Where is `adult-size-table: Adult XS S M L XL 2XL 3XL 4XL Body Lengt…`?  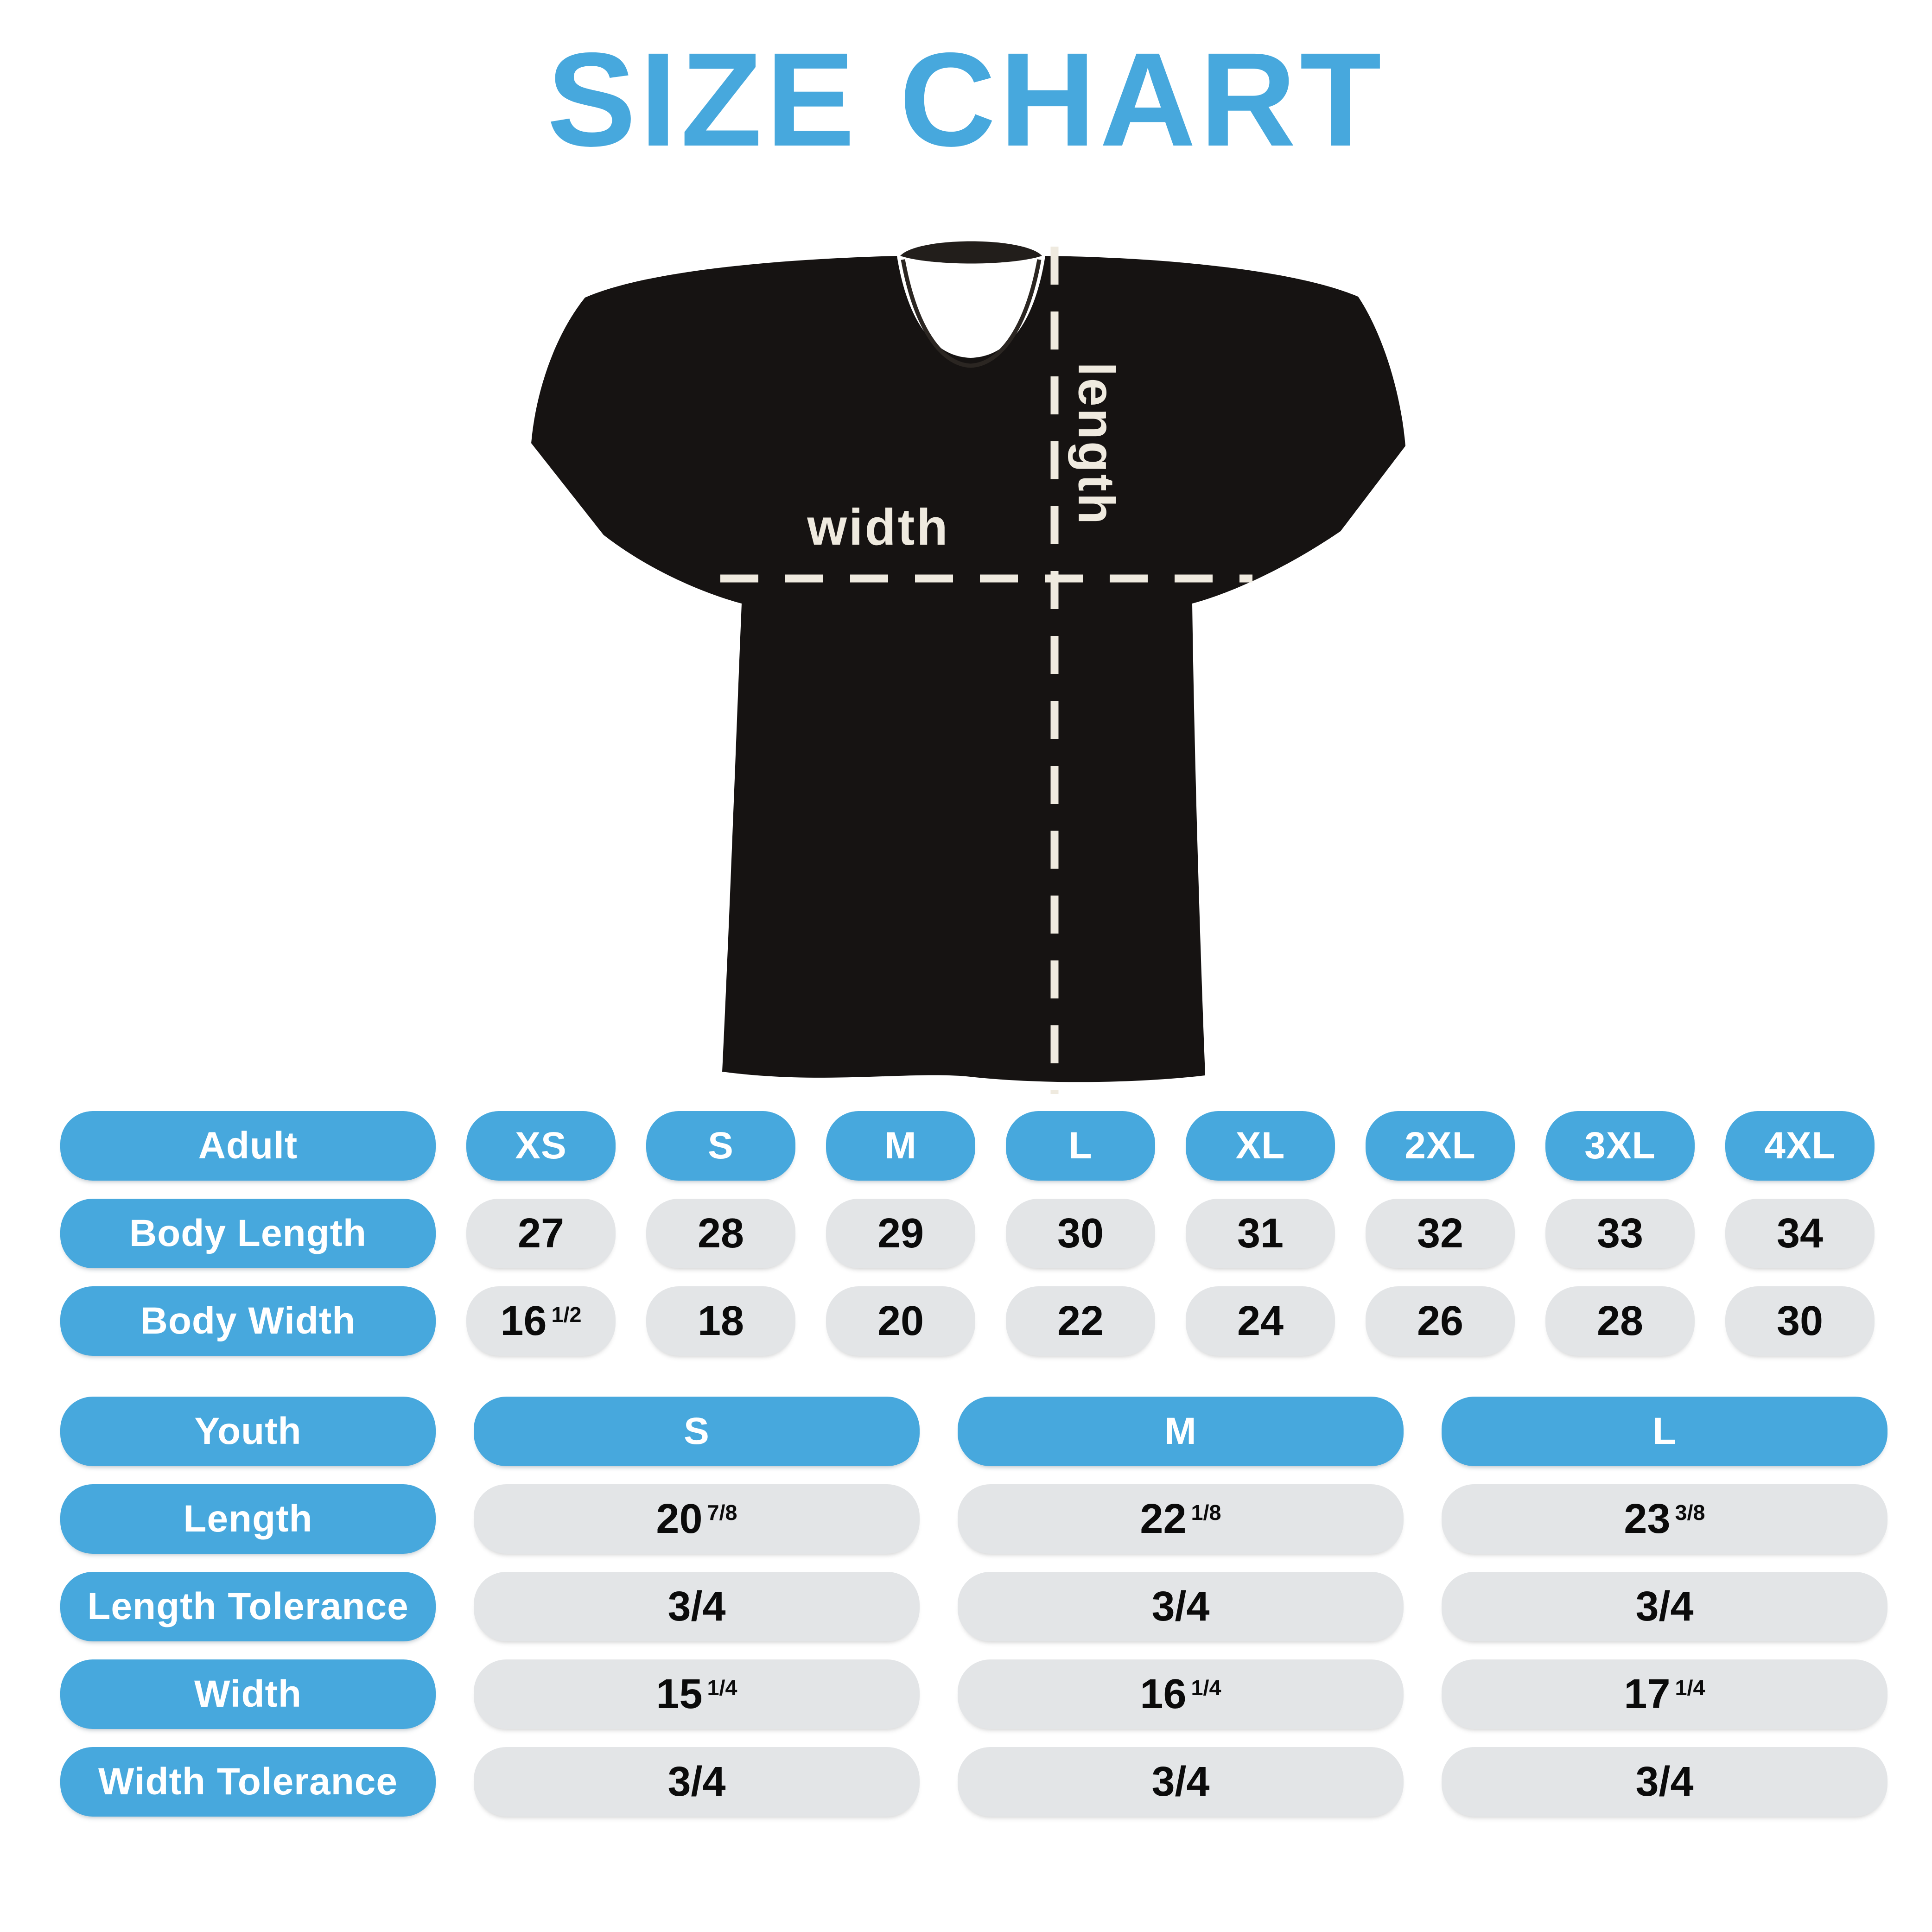
adult-size-table: Adult XS S M L XL 2XL 3XL 4XL Body Lengt… is located at coordinates (967, 1242).